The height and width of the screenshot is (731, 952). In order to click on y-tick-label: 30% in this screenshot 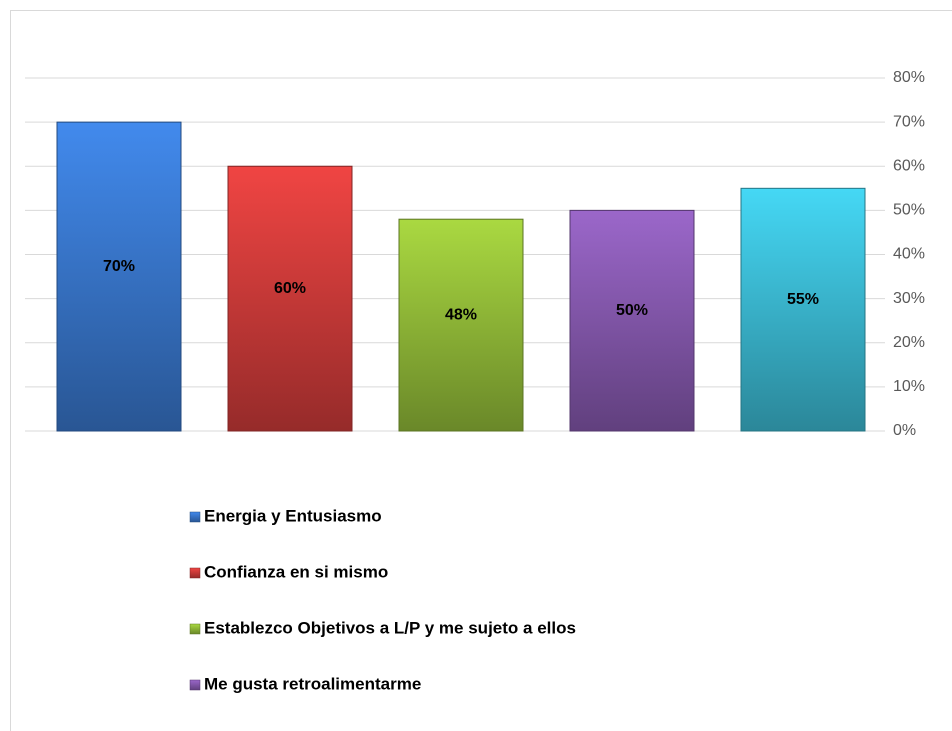, I will do `click(909, 298)`.